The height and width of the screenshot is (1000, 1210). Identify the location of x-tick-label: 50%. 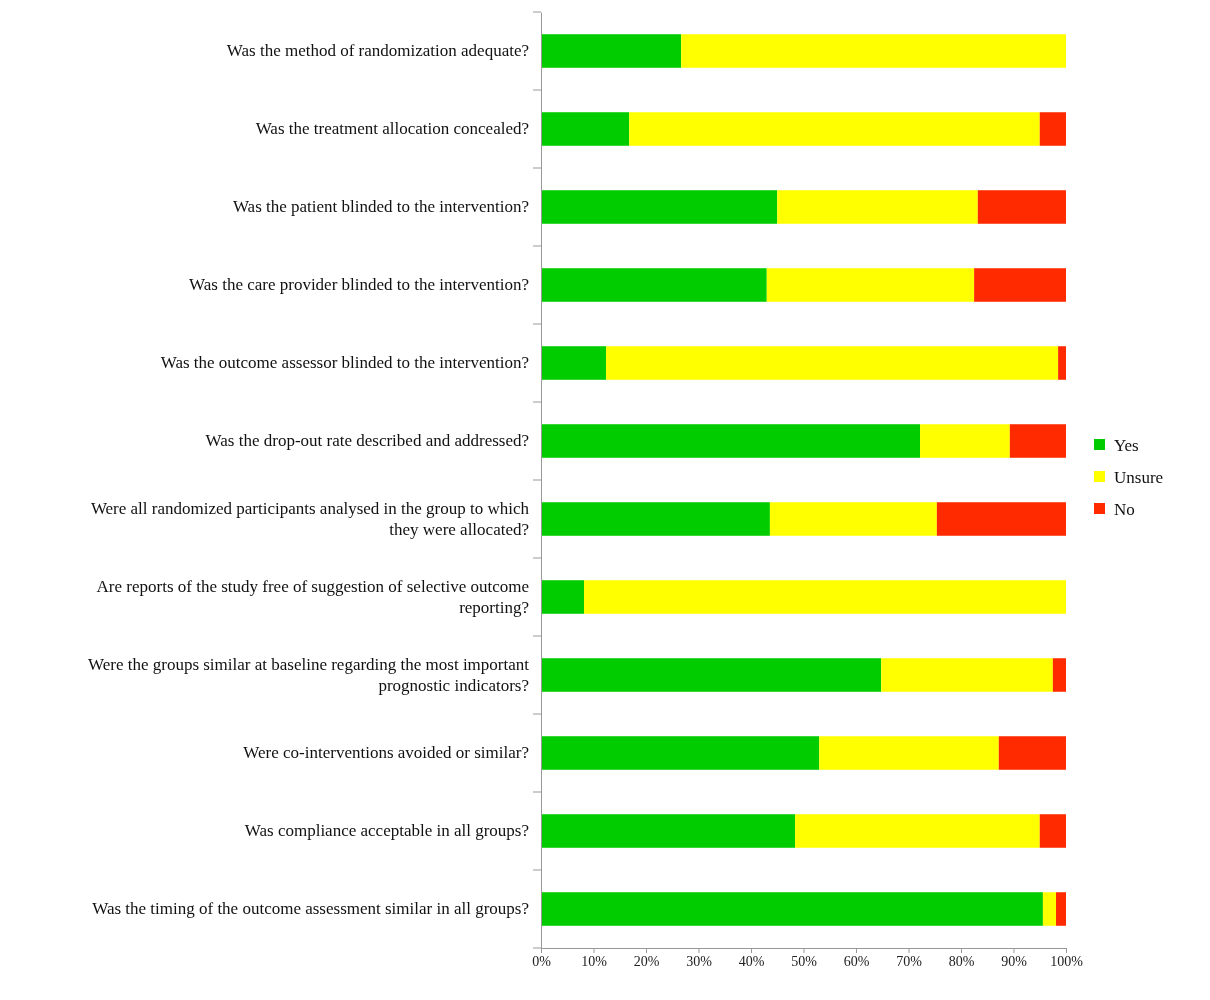
(804, 961).